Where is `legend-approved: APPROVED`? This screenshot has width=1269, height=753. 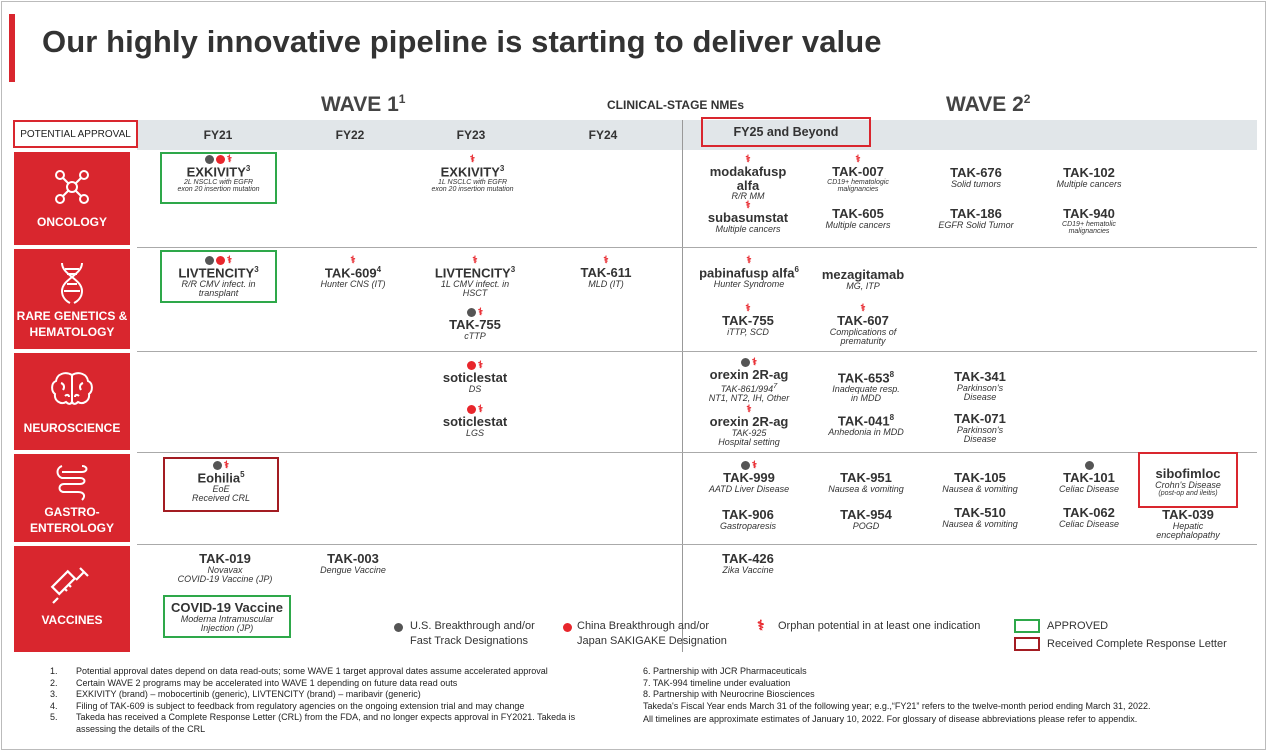
legend-approved: APPROVED is located at coordinates (1078, 626).